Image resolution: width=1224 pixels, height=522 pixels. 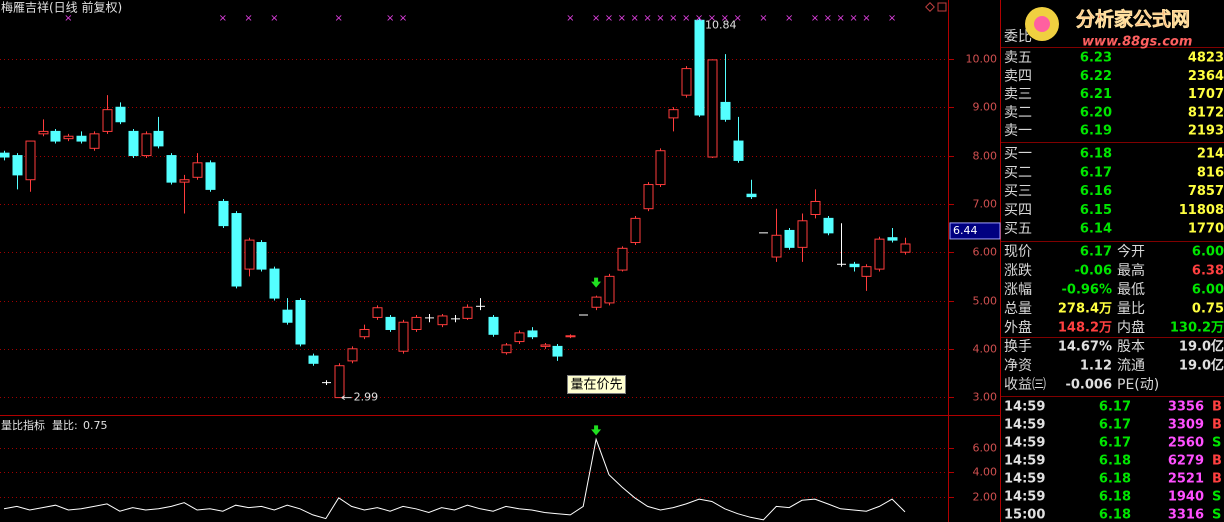 I want to click on low-arrow, so click(x=346, y=398).